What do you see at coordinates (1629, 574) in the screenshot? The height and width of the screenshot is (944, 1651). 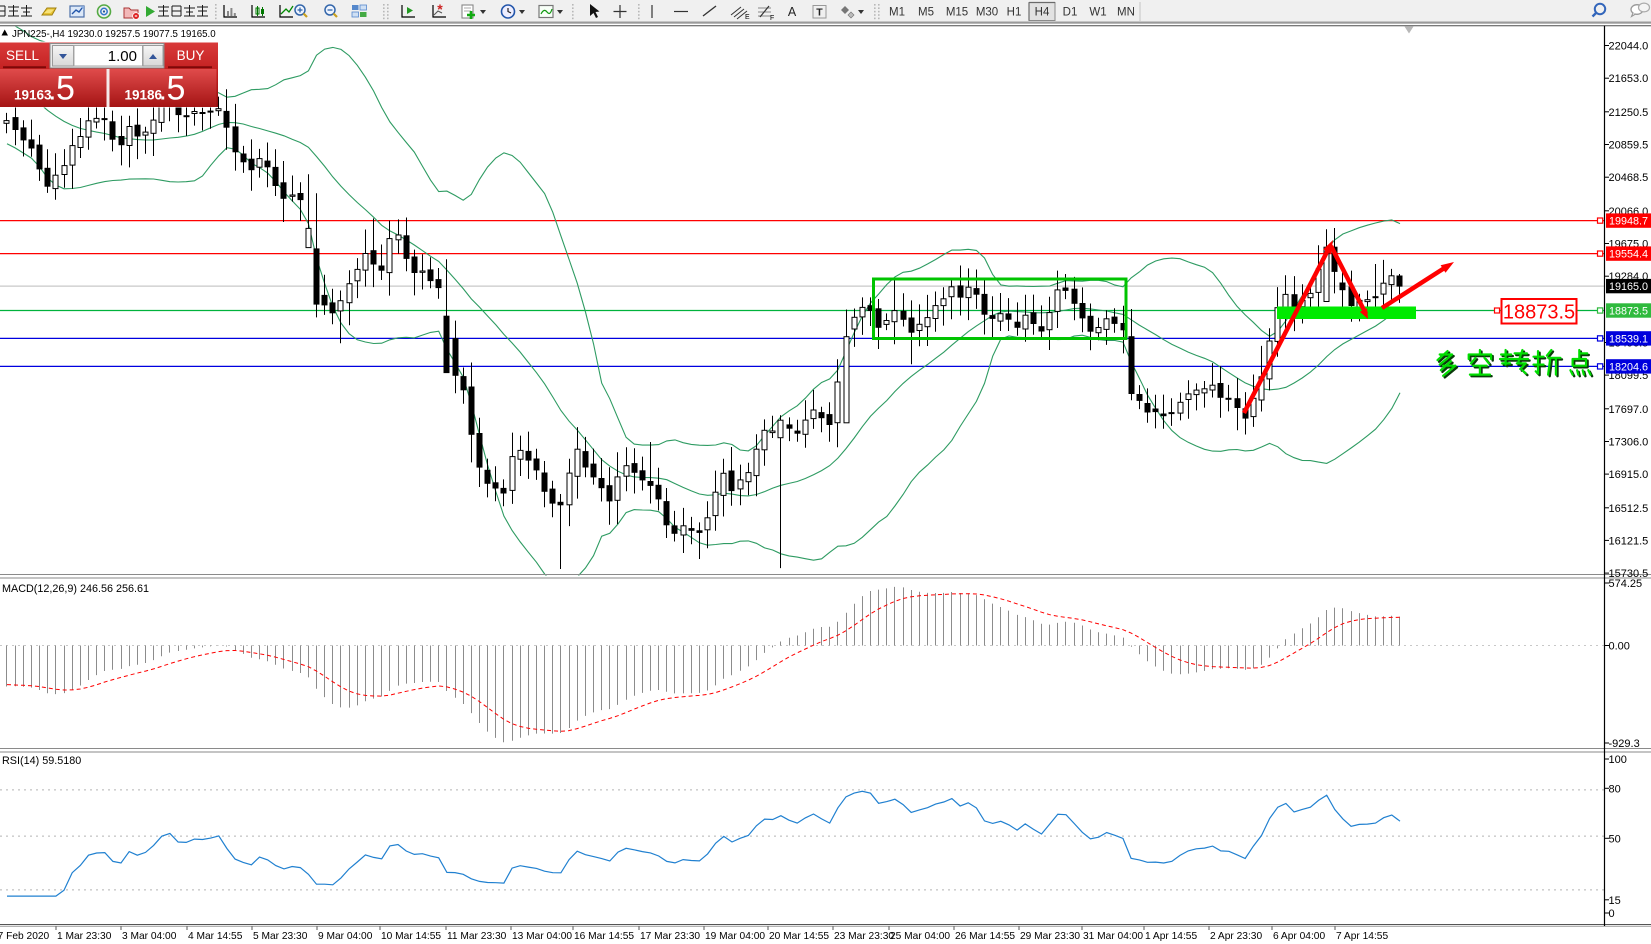 I see `svg-text: 15730.5` at bounding box center [1629, 574].